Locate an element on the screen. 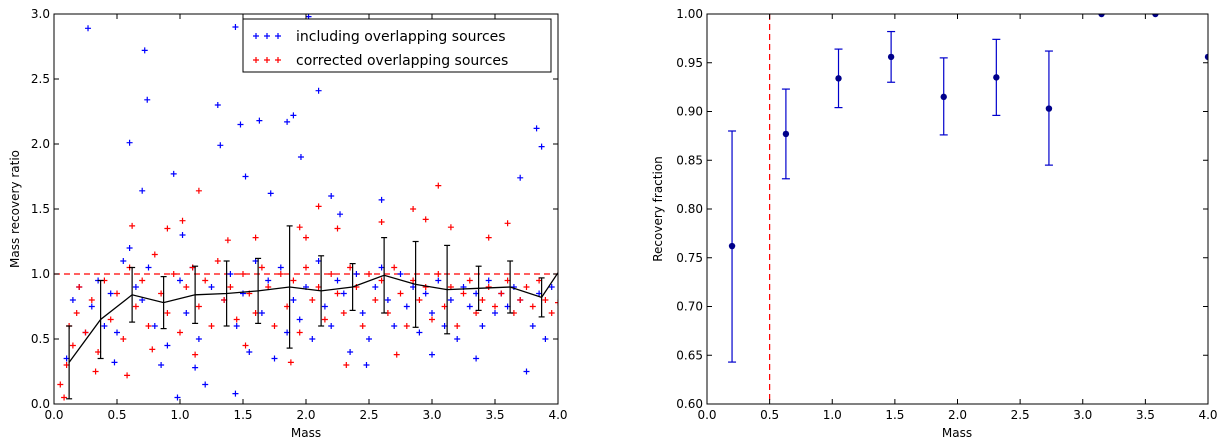 This screenshot has width=1228, height=445. right-xtick-label: 2.0 is located at coordinates (957, 415).